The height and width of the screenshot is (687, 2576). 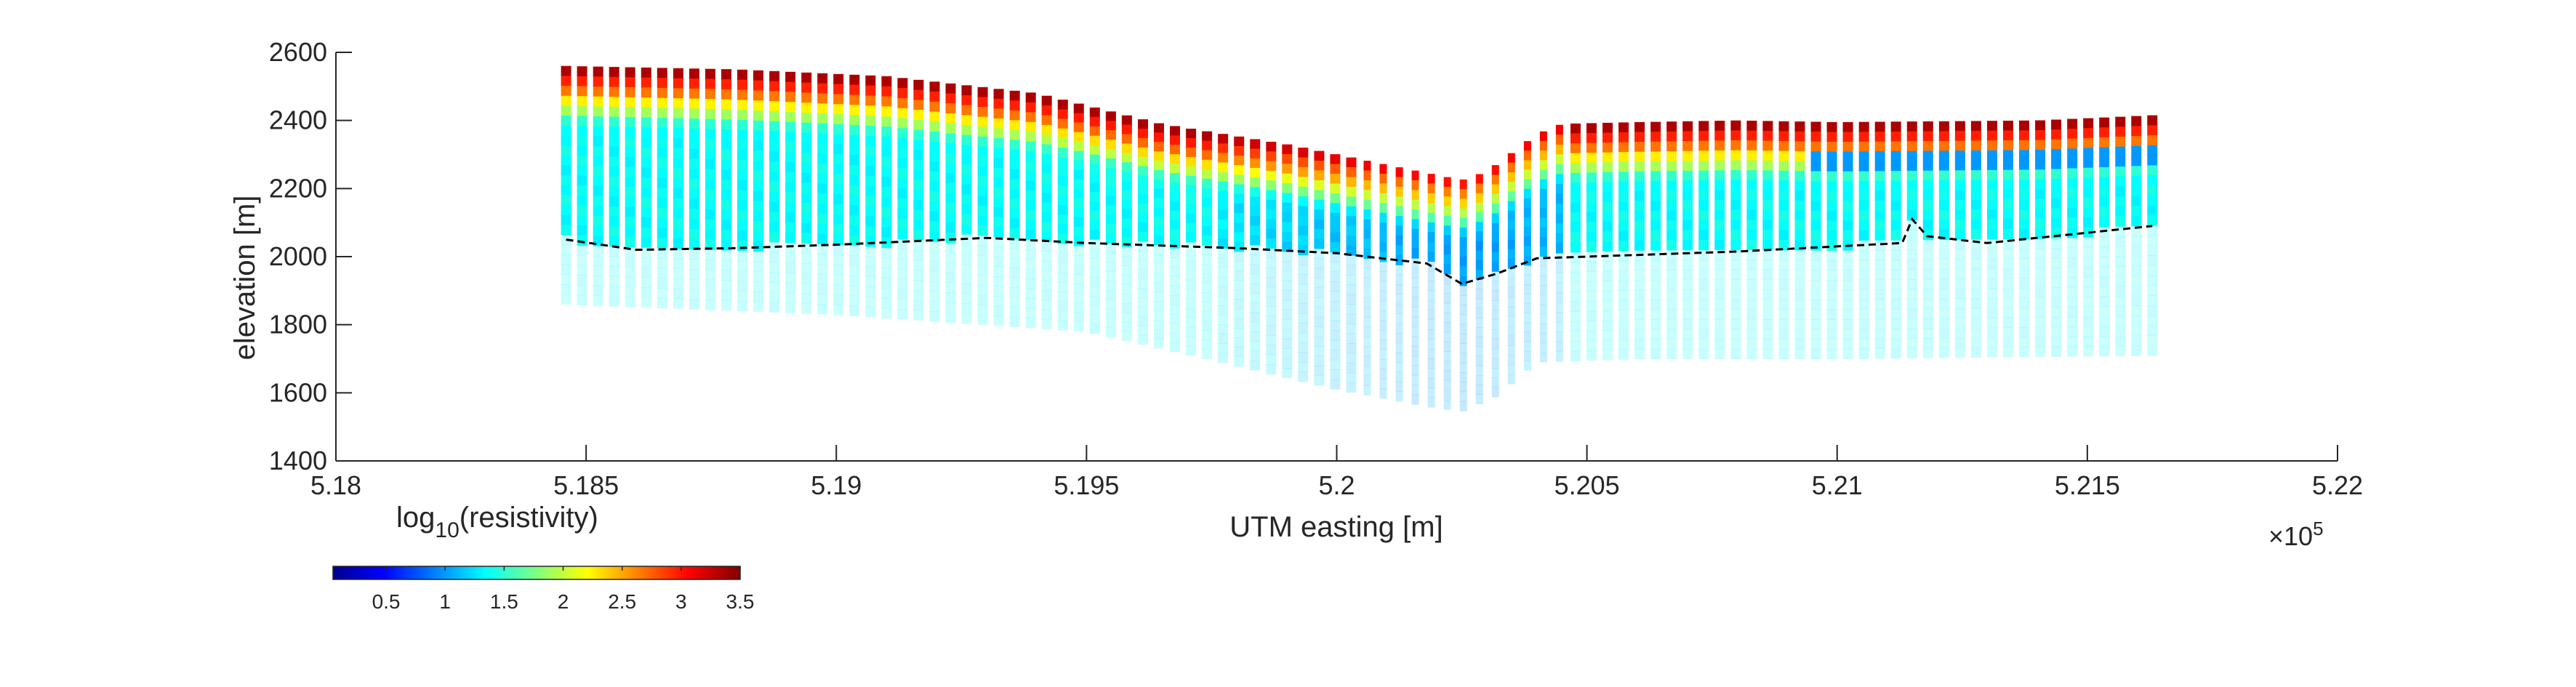 I want to click on colorbar-ticks: 0.5 1 1.5 2 2.5 3 3.5, so click(x=563, y=589).